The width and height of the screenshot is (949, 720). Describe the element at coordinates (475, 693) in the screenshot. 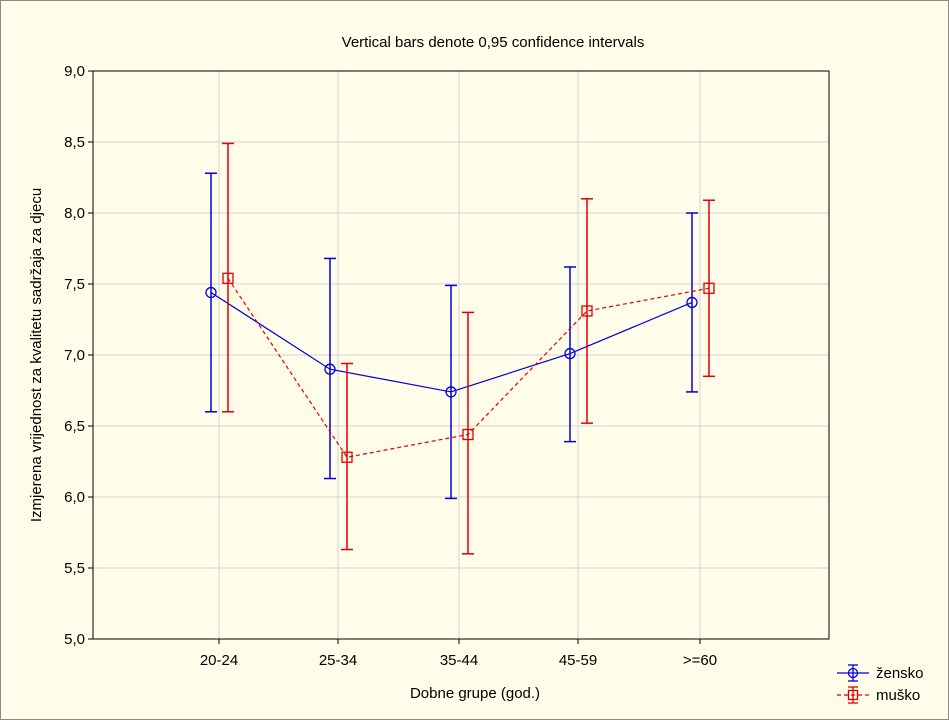

I see `x-axis-label: Dobne grupe (god.)` at that location.